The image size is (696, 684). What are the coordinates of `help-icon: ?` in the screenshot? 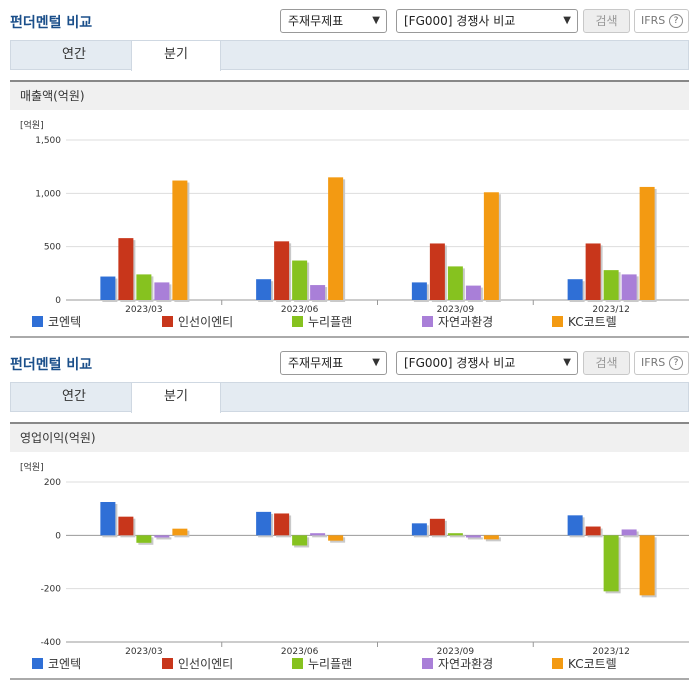 It's located at (676, 21).